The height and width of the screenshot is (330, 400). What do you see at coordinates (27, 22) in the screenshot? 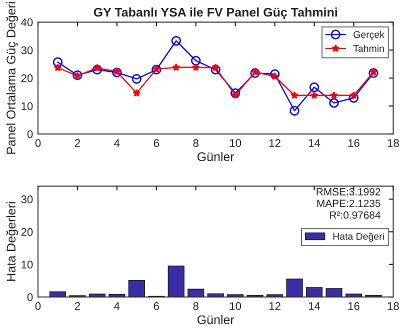
I see `y-tick-label: 40` at bounding box center [27, 22].